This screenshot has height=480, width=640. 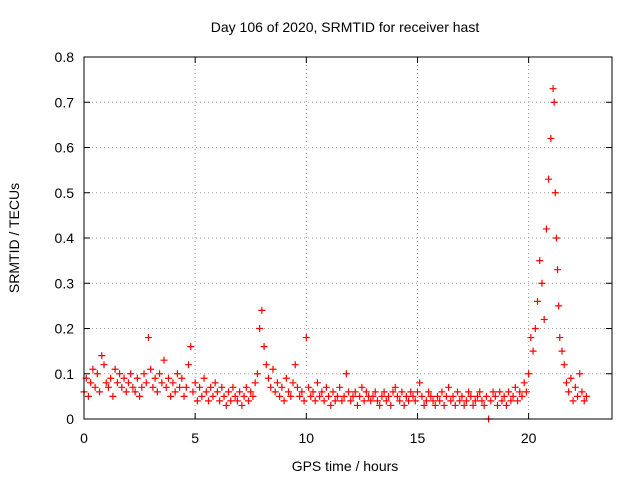 What do you see at coordinates (418, 438) in the screenshot?
I see `x-tick-label: 15` at bounding box center [418, 438].